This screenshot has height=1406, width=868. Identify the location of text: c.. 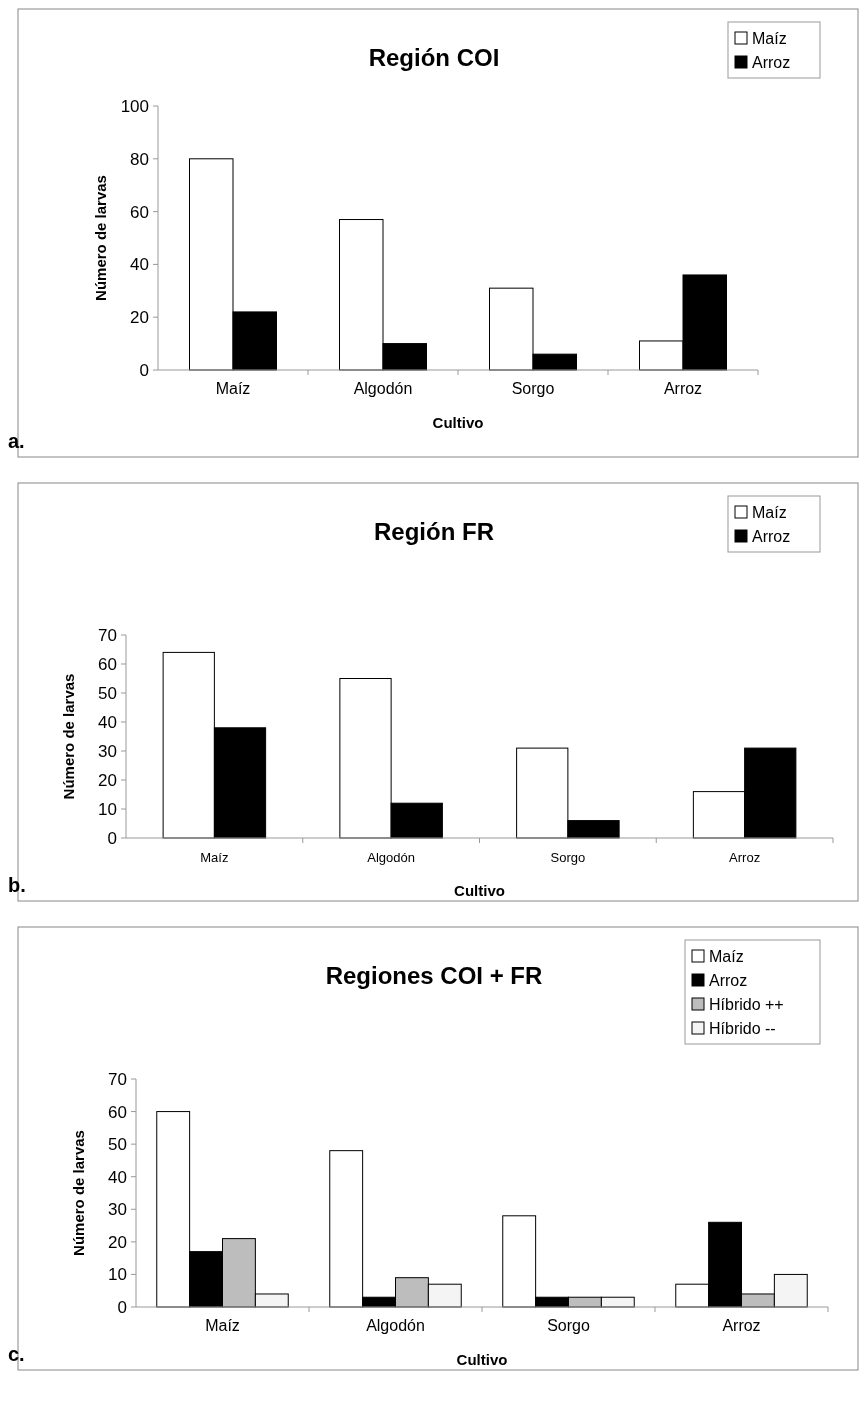
(16, 1354).